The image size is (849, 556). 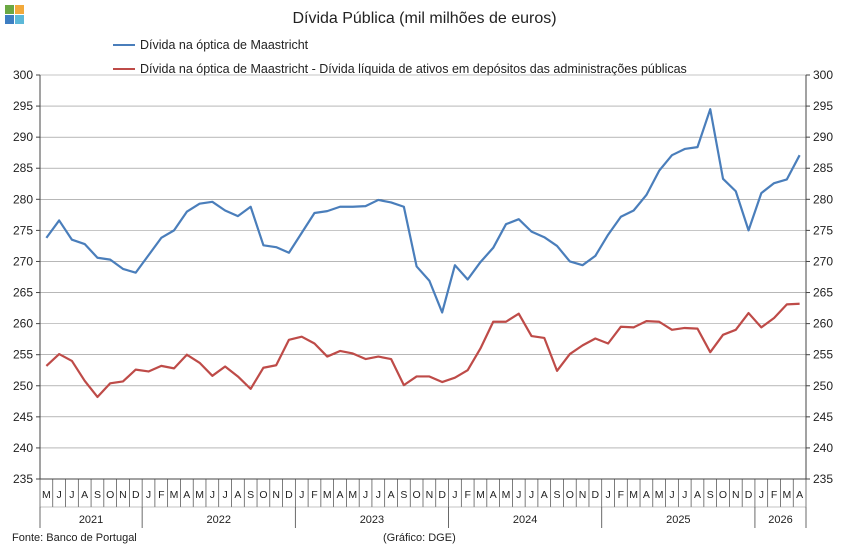 What do you see at coordinates (23, 230) in the screenshot?
I see `y-tick-label: 275` at bounding box center [23, 230].